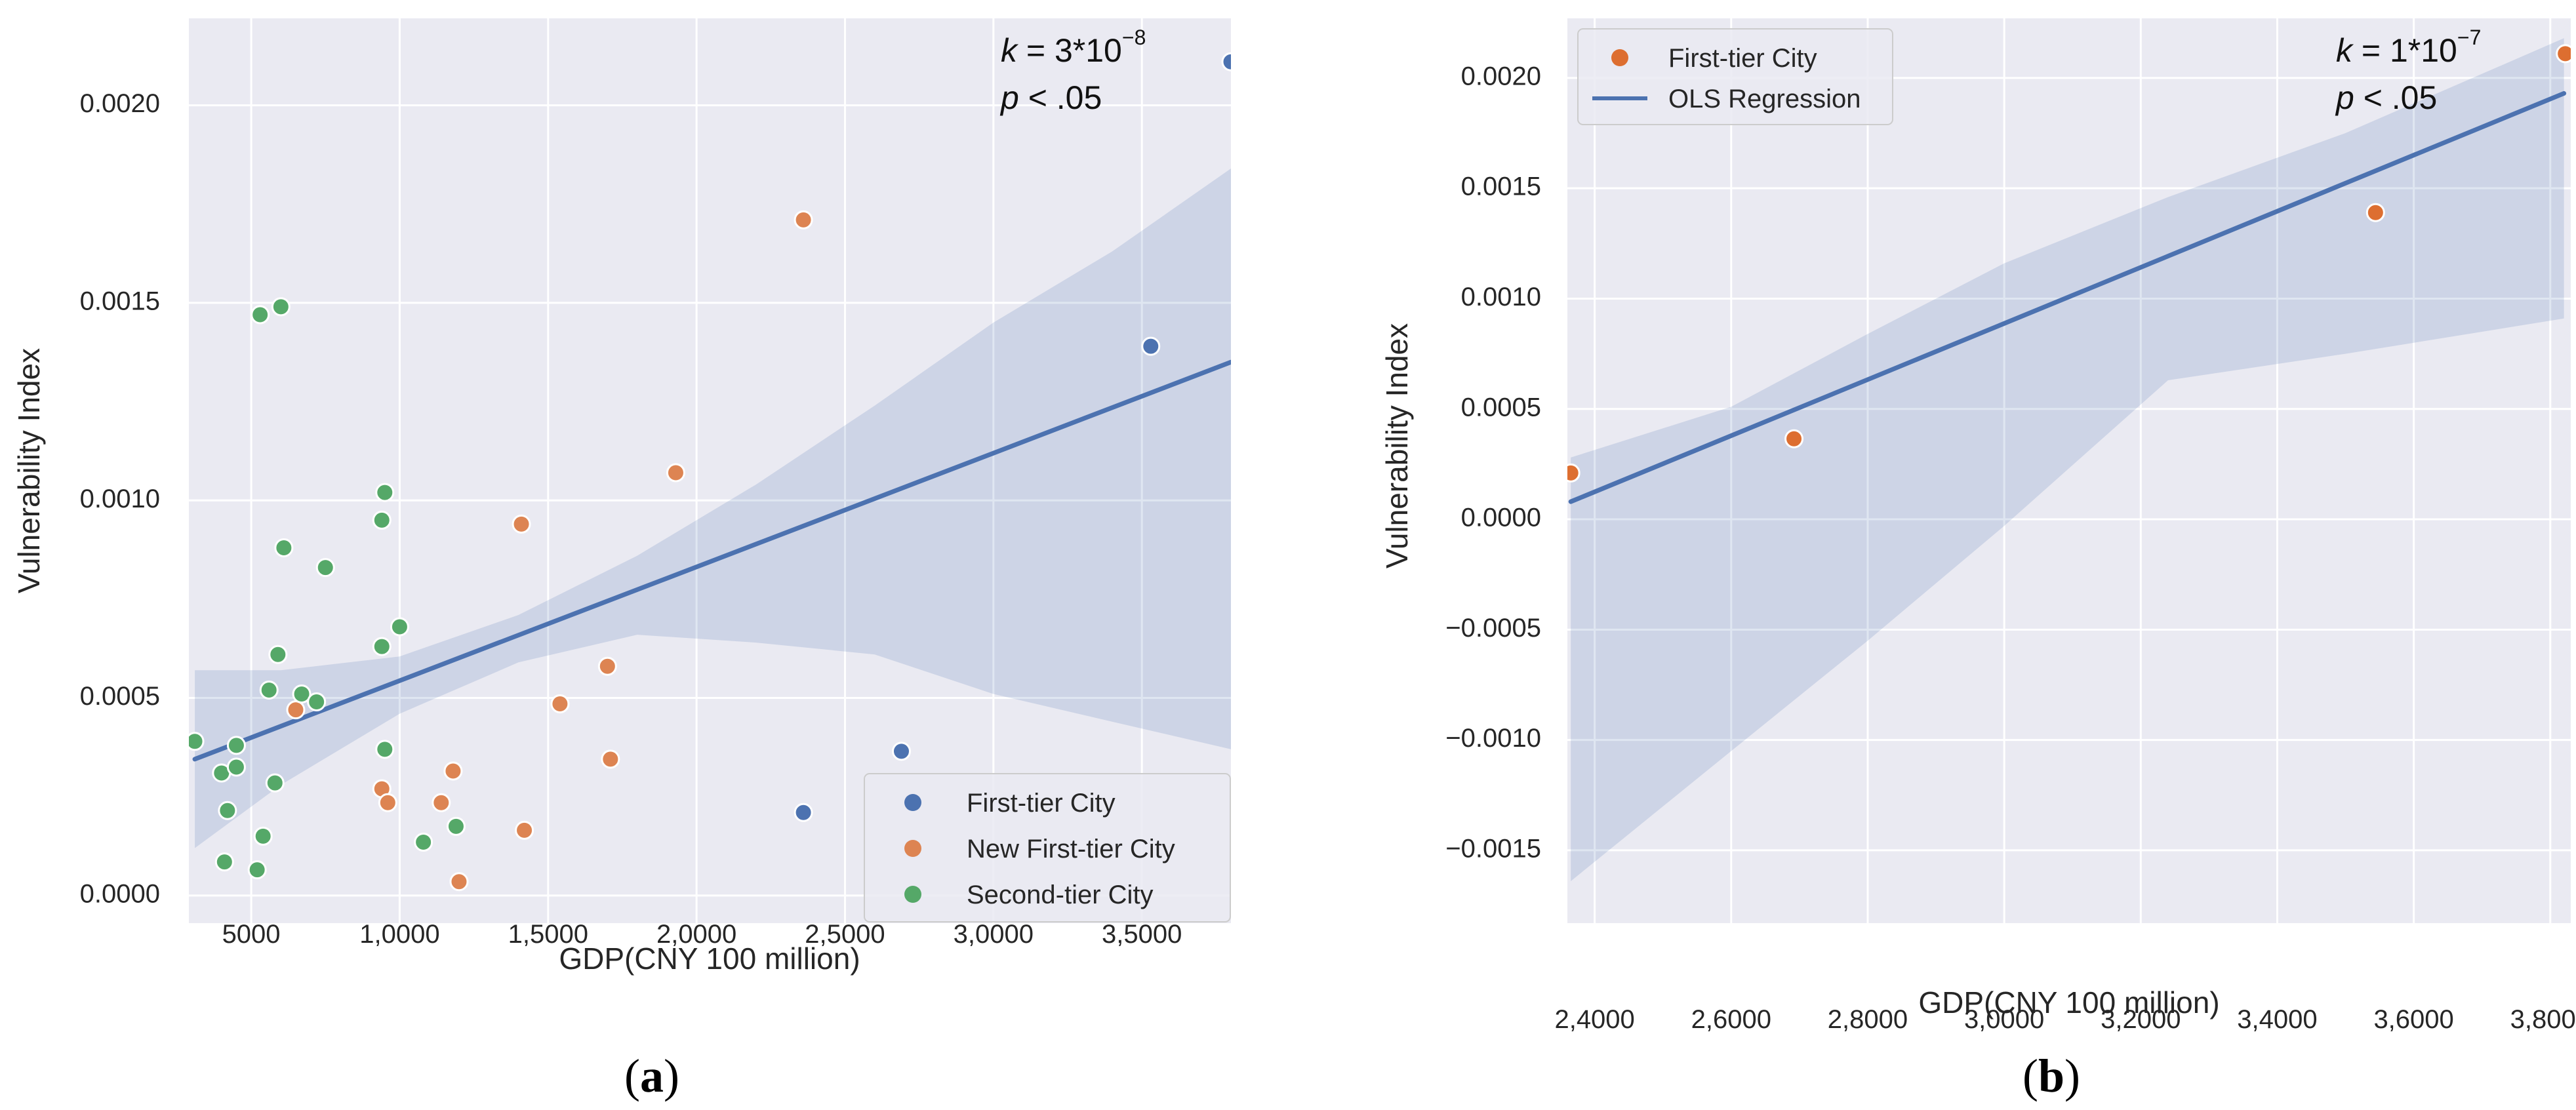 Image resolution: width=2576 pixels, height=1110 pixels. Describe the element at coordinates (1071, 849) in the screenshot. I see `legend-label-new-first-tier-a: New First-tier City` at that location.